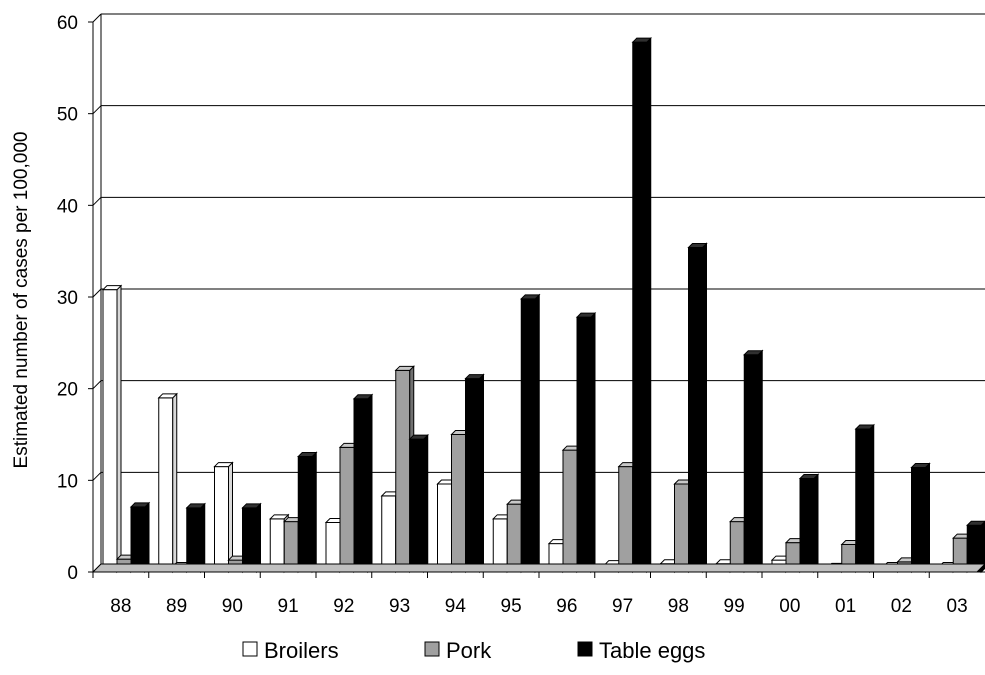 The width and height of the screenshot is (985, 675). I want to click on y-tick-label: 60, so click(67, 23).